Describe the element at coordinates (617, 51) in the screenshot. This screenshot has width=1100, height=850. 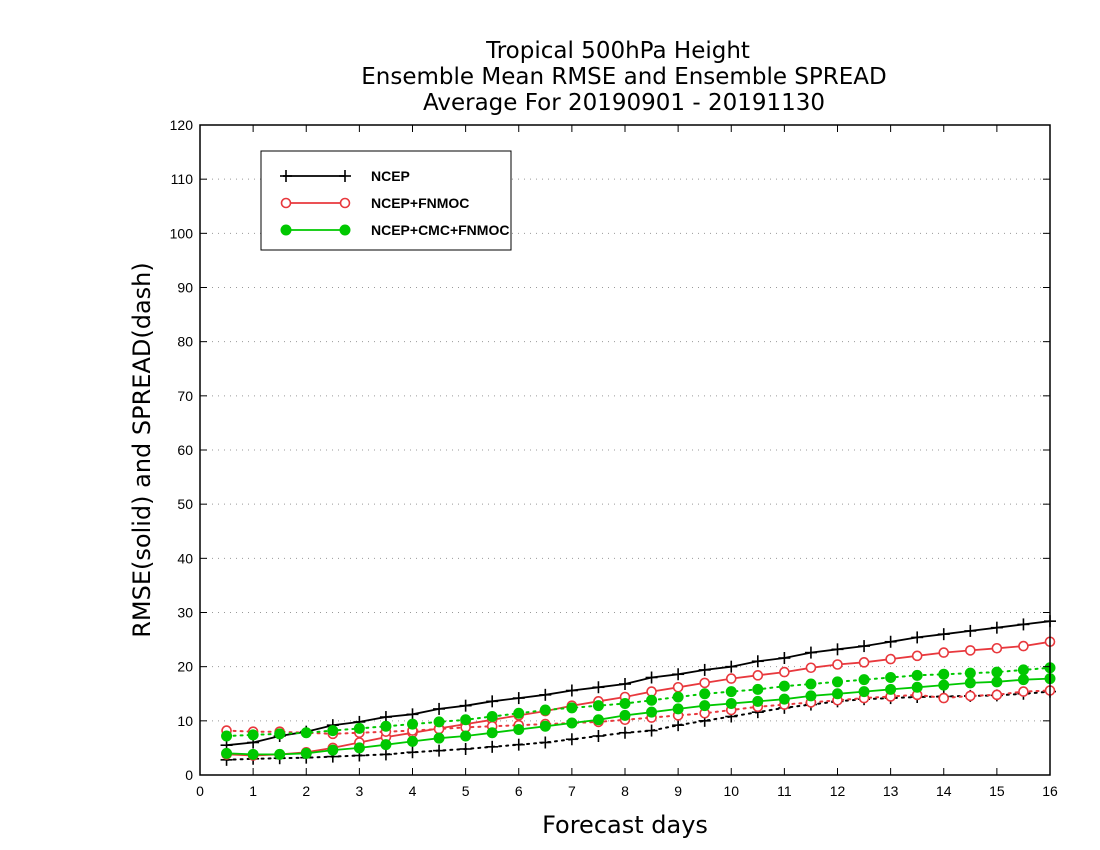
I see `chart-title-line-1: Tropical 500hPa Height` at that location.